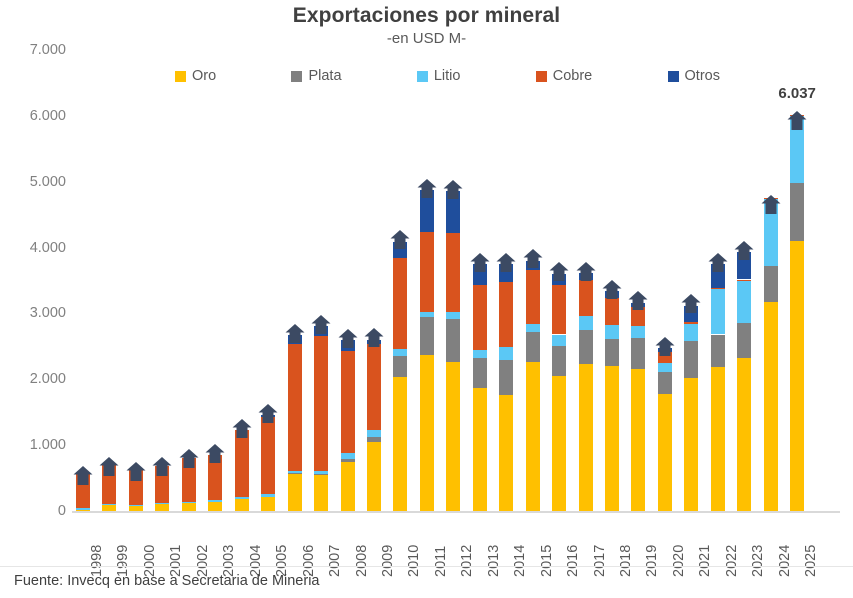 This screenshot has width=853, height=598. Describe the element at coordinates (453, 212) in the screenshot. I see `bar-segment-otros` at that location.